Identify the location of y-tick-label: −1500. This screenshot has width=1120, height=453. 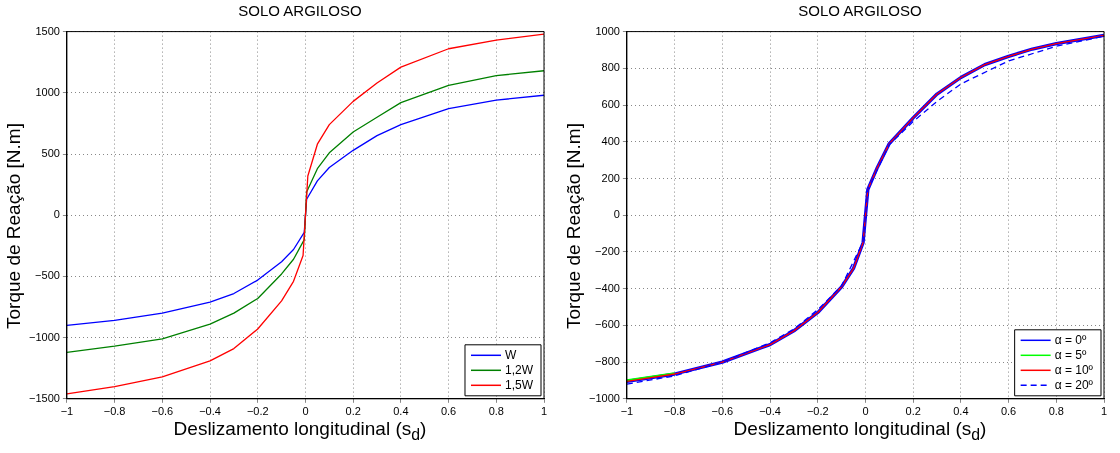
(44, 397).